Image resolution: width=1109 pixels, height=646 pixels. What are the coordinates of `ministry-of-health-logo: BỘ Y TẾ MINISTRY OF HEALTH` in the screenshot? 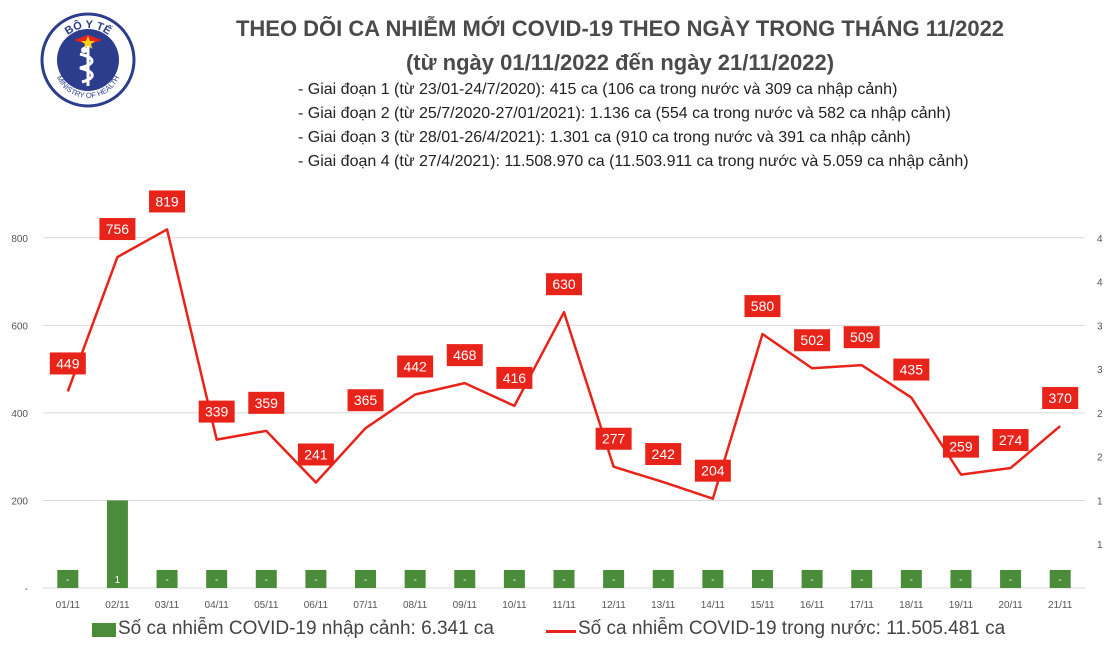 It's located at (88, 60).